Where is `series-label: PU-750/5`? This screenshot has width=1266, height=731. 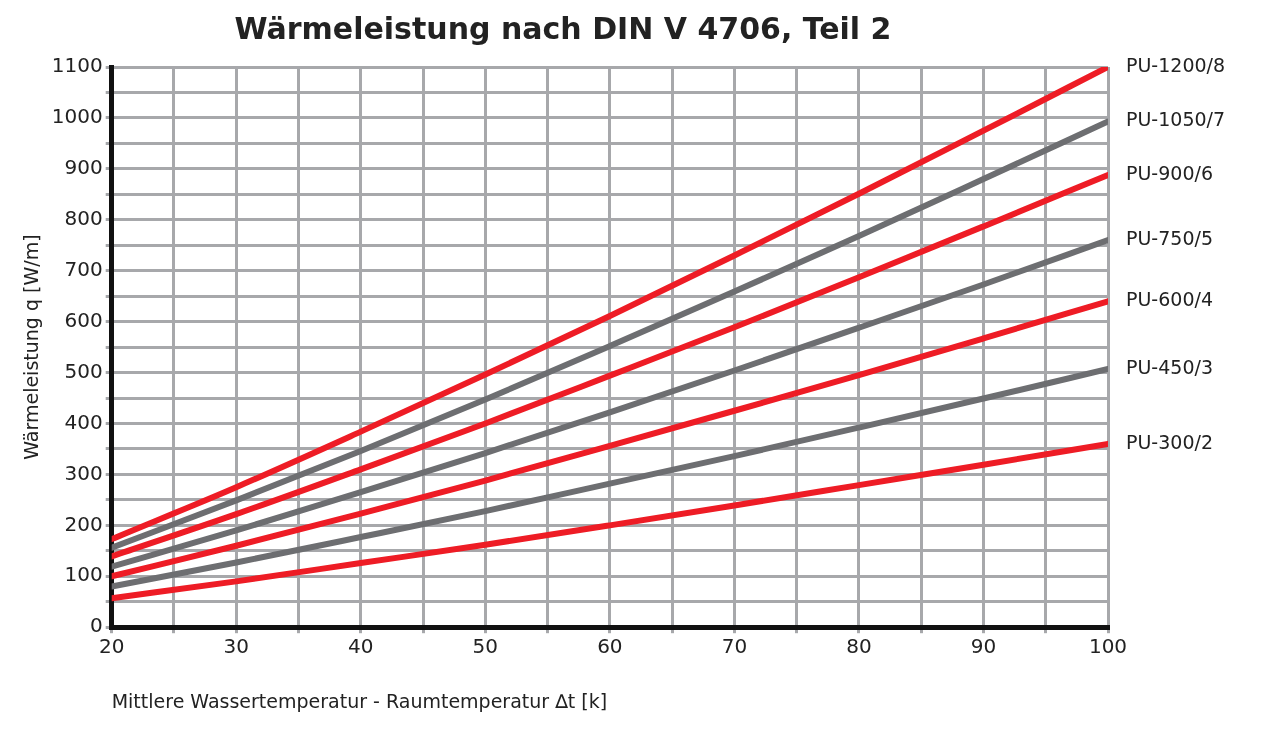 series-label: PU-750/5 is located at coordinates (1169, 238).